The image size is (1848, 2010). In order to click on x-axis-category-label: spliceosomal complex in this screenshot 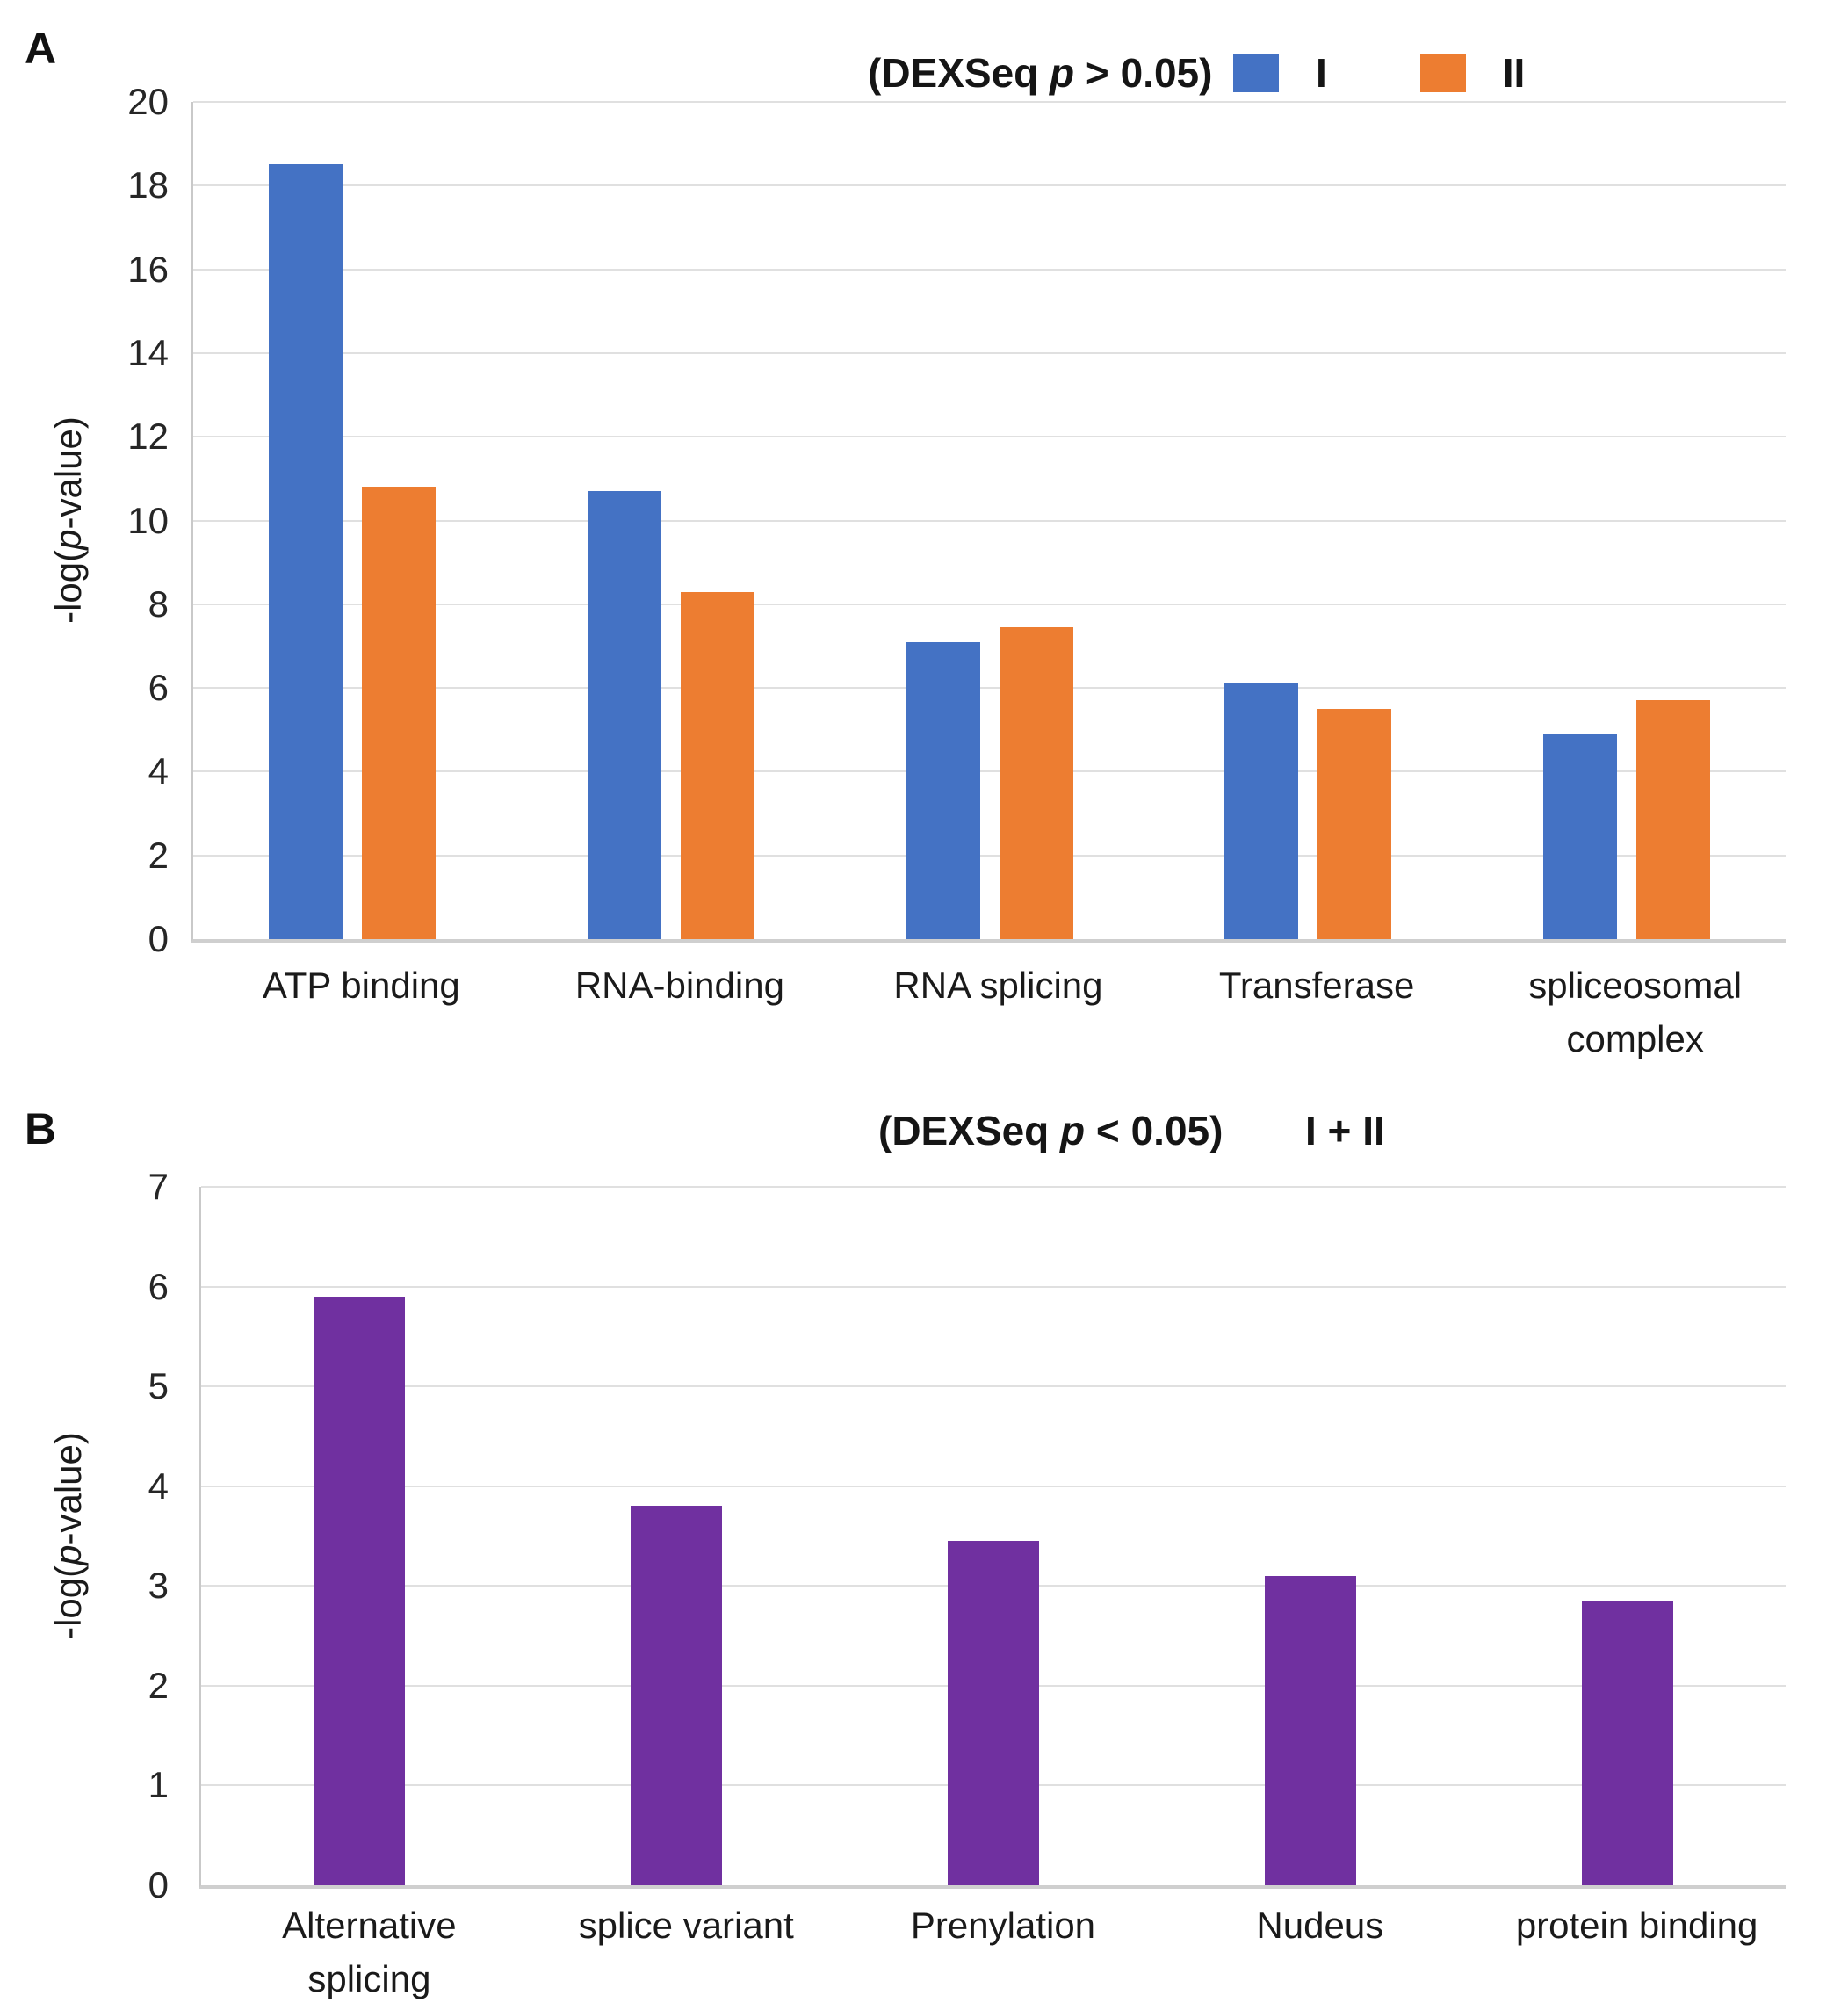, I will do `click(1635, 1012)`.